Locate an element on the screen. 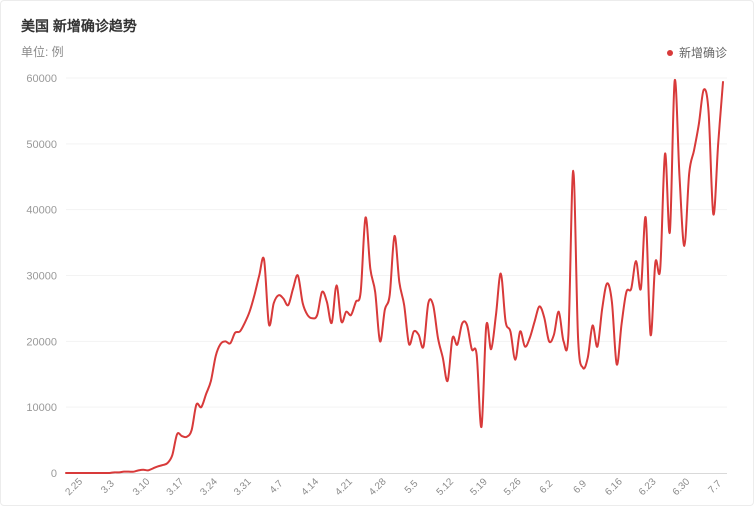  y-tick-label: 10000 is located at coordinates (41, 408).